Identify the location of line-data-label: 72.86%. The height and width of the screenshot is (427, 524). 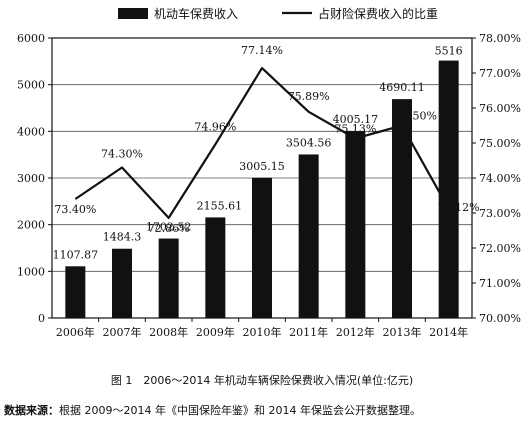
(169, 228).